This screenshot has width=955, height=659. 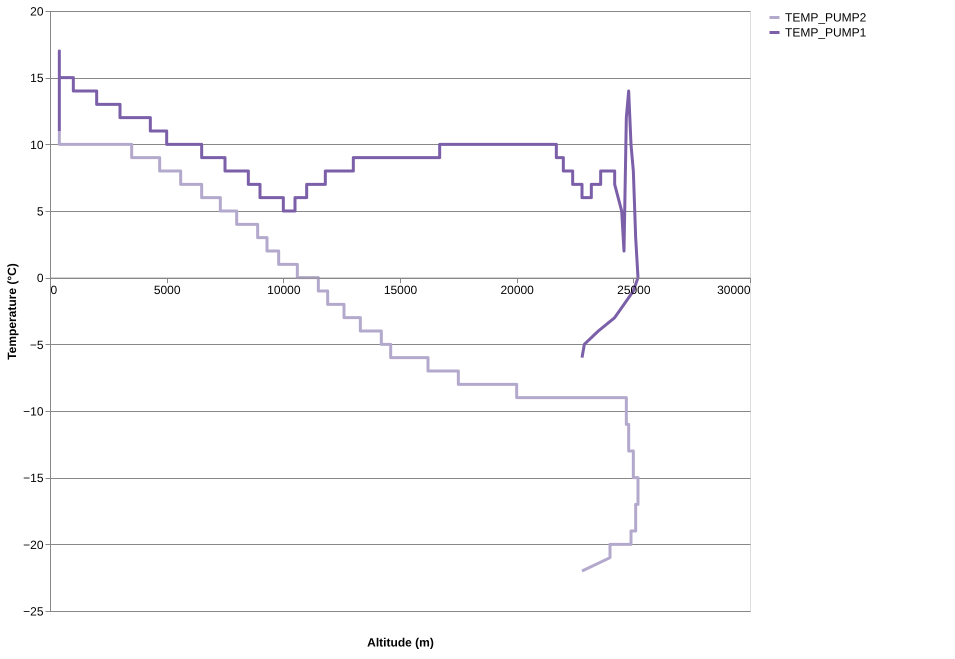 What do you see at coordinates (37, 78) in the screenshot?
I see `y-tick-label: 15` at bounding box center [37, 78].